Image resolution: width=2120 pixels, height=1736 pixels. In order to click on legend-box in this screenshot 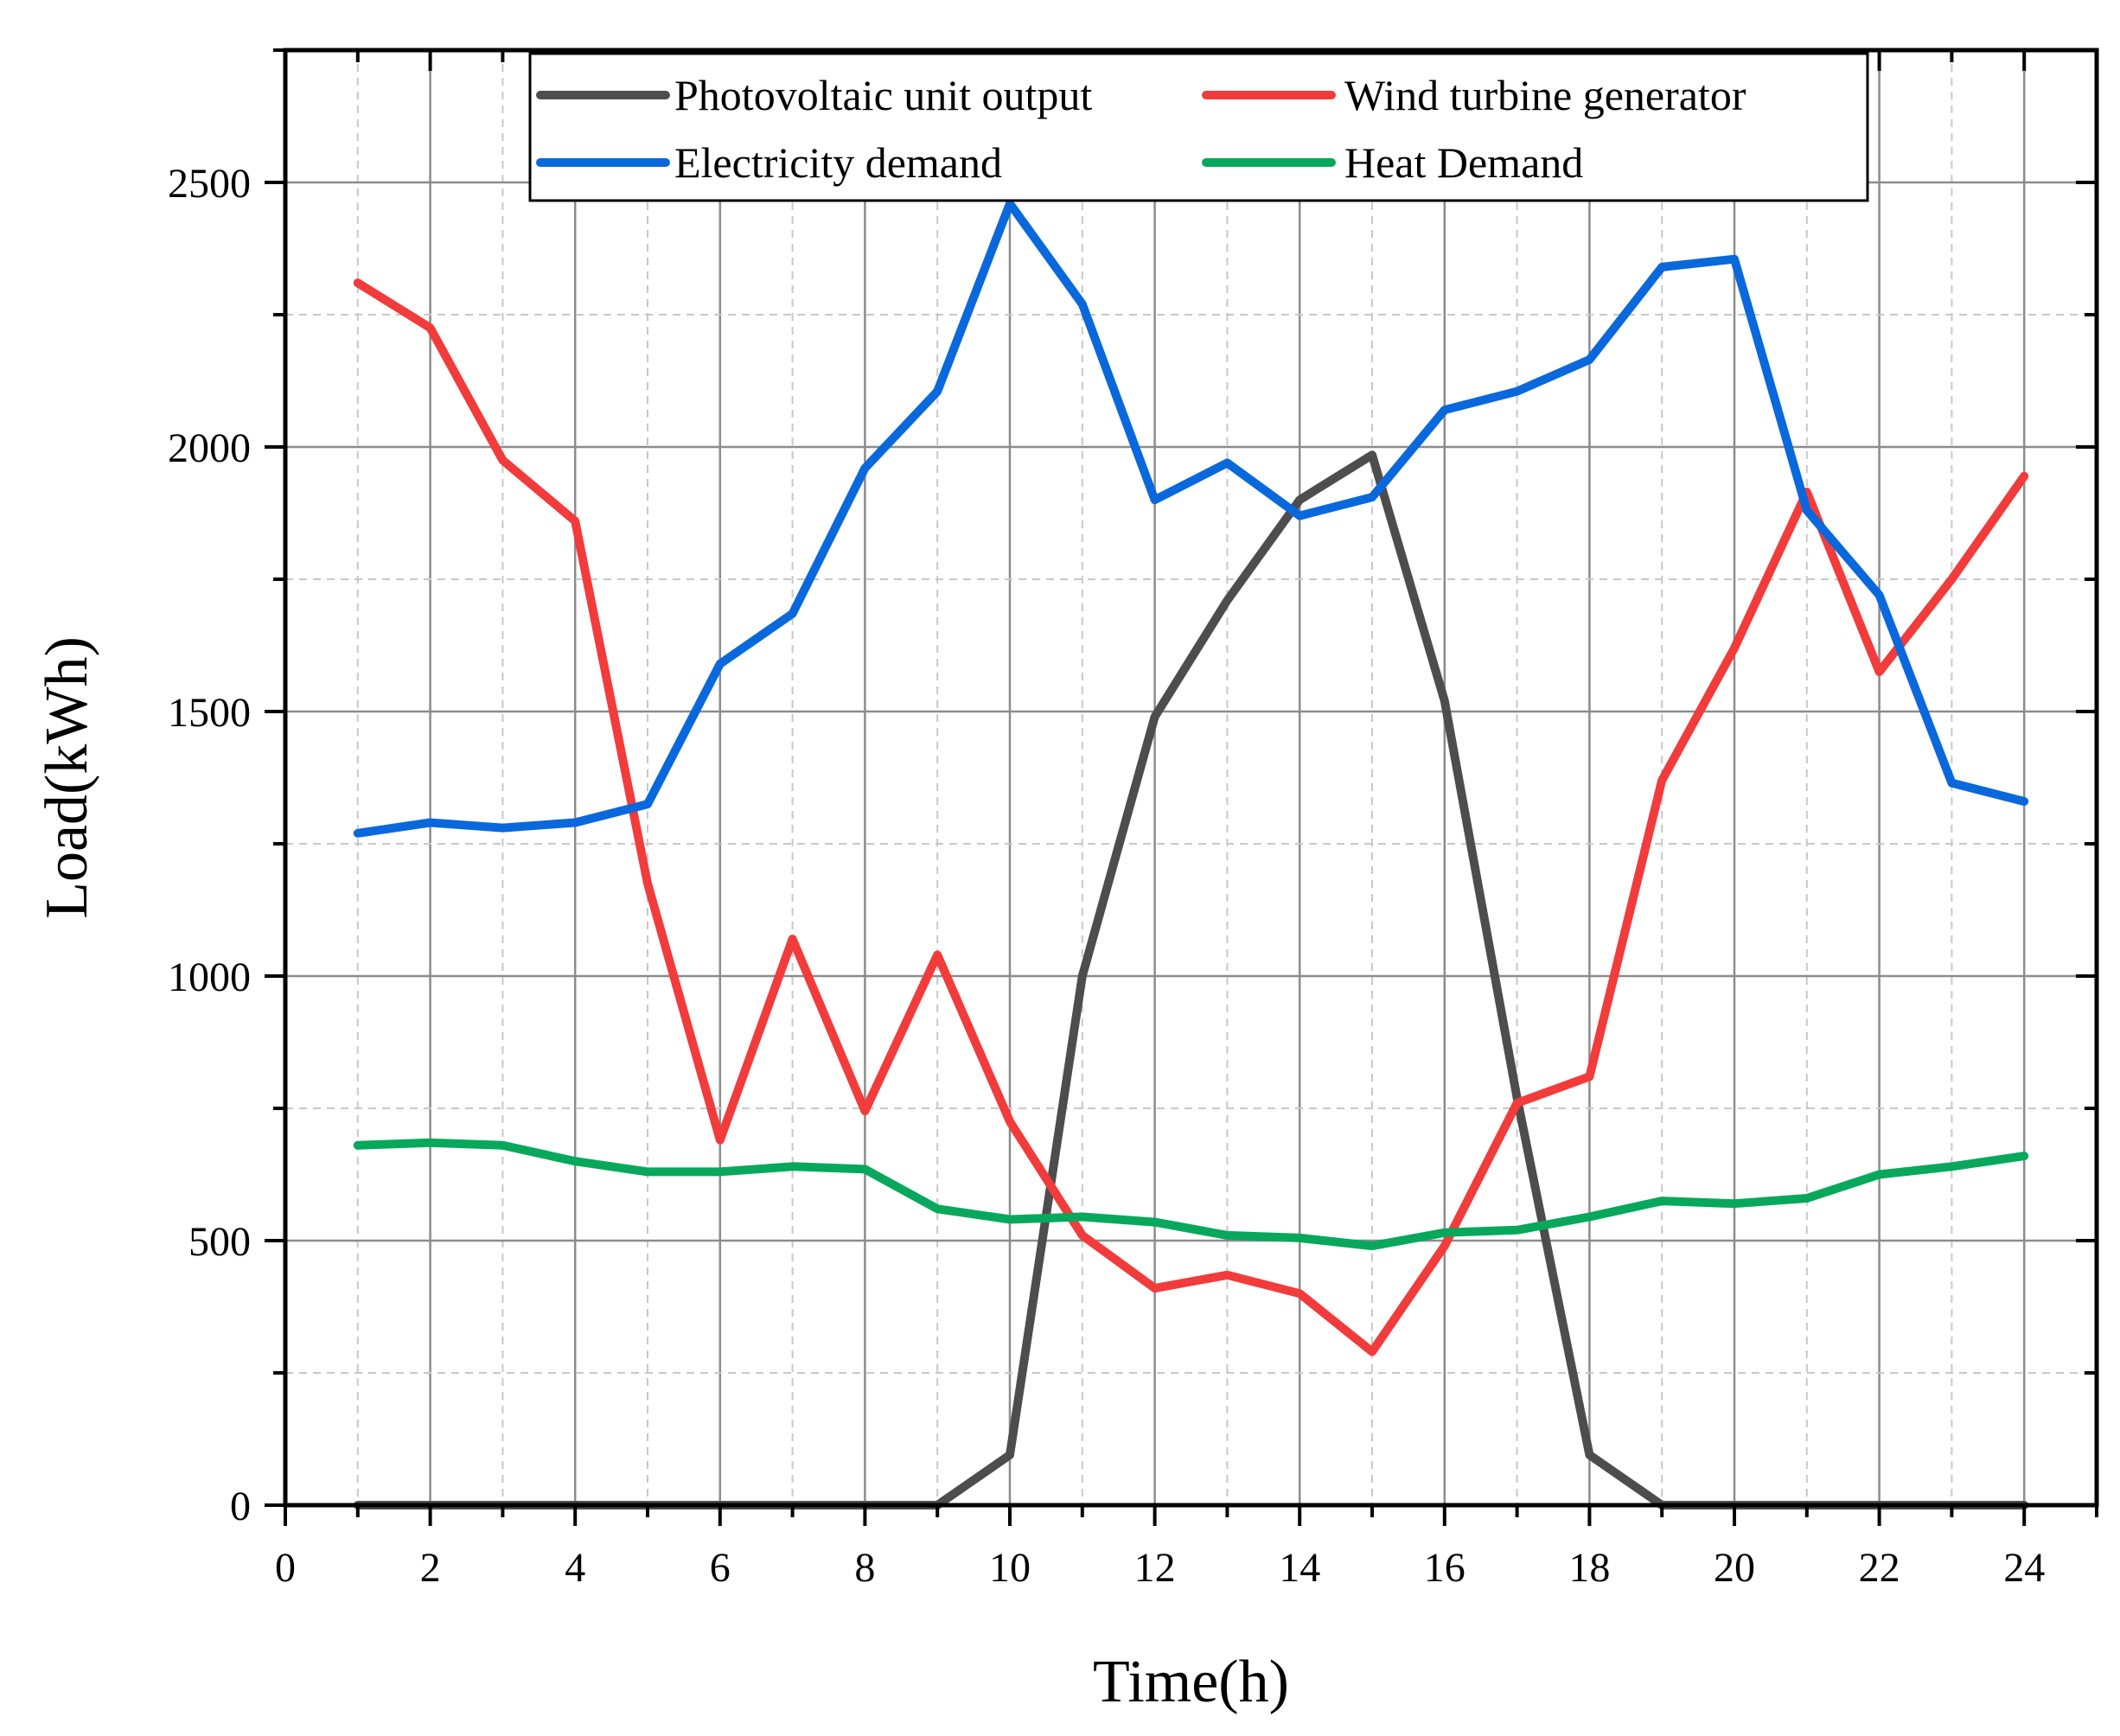, I will do `click(1198, 127)`.